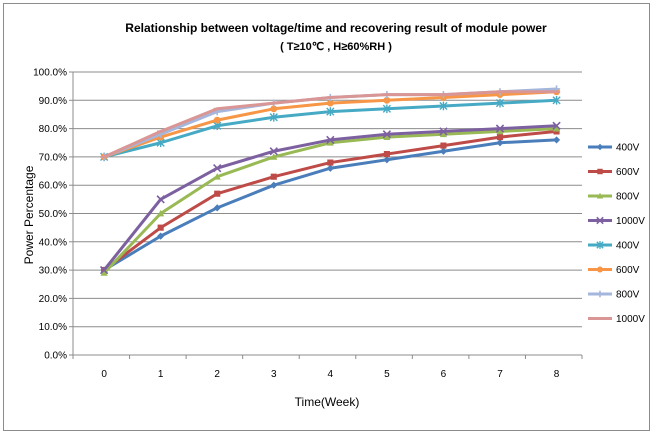  What do you see at coordinates (327, 367) in the screenshot?
I see `x-axis-ticks: 0 1 2 3 4 5 6 7 8` at bounding box center [327, 367].